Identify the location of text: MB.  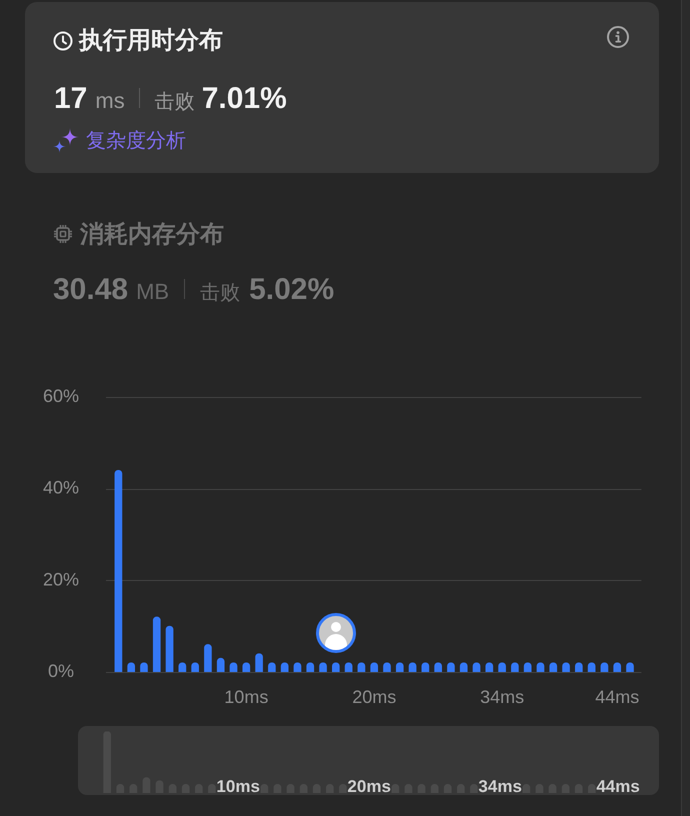
(153, 292).